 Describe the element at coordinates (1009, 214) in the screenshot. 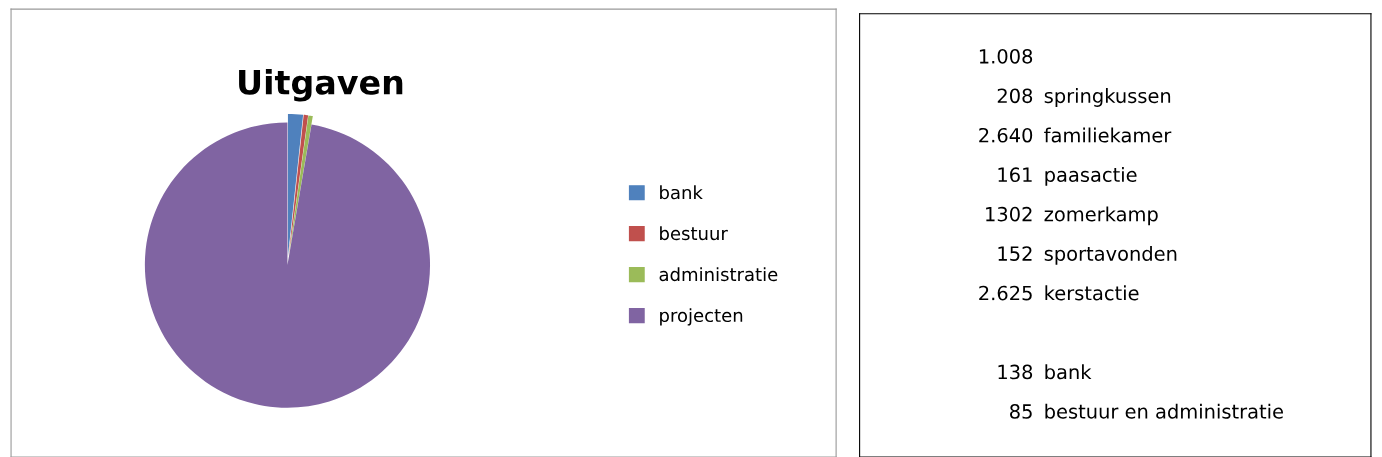

I see `data-label: 1302` at that location.